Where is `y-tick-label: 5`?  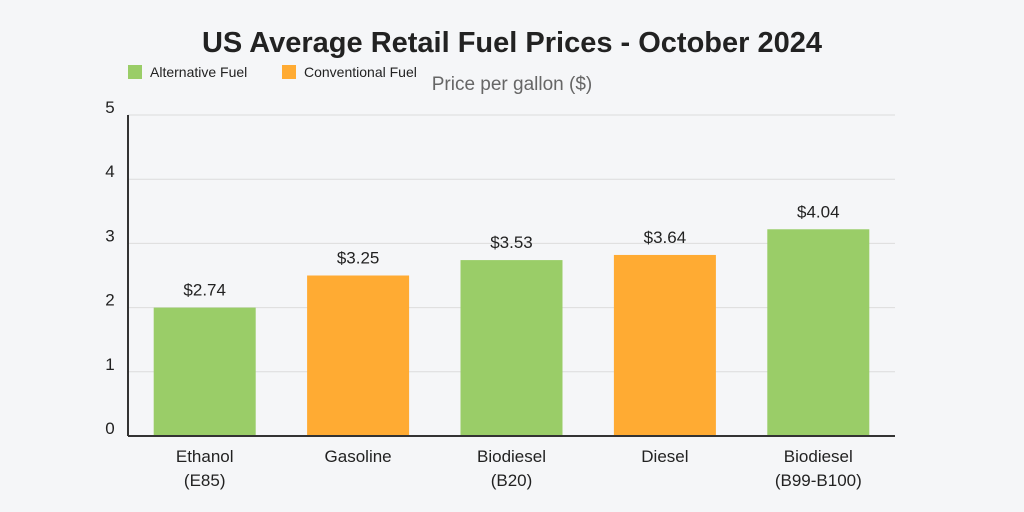 y-tick-label: 5 is located at coordinates (109, 107).